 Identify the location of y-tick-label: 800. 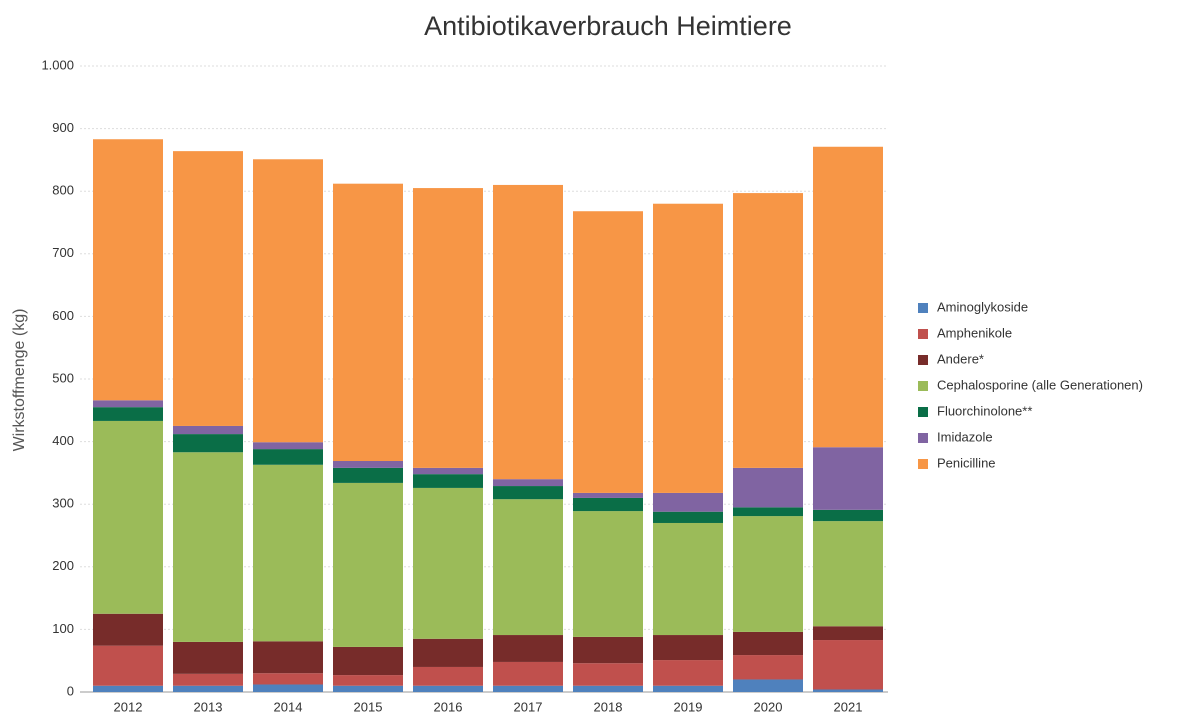
(63, 190).